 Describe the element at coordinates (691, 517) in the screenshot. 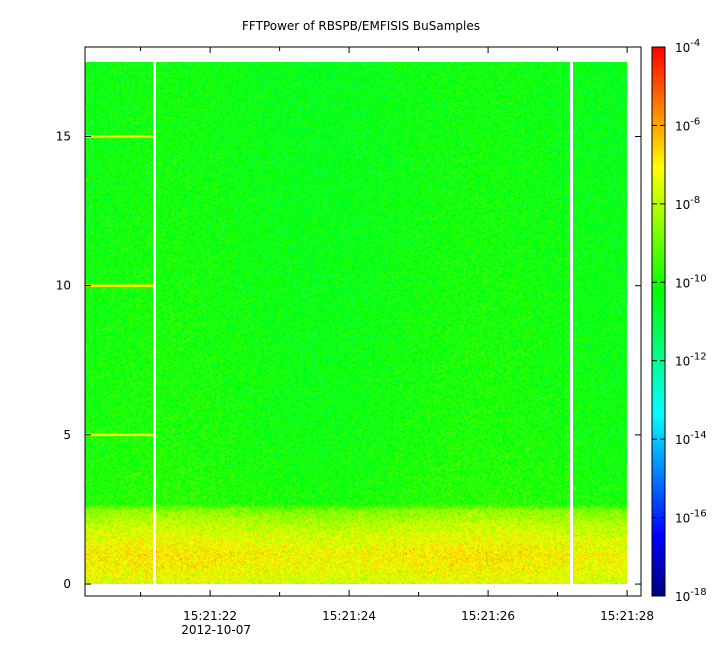

I see `colorbar-tick-label: 10⁻¹⁶` at that location.